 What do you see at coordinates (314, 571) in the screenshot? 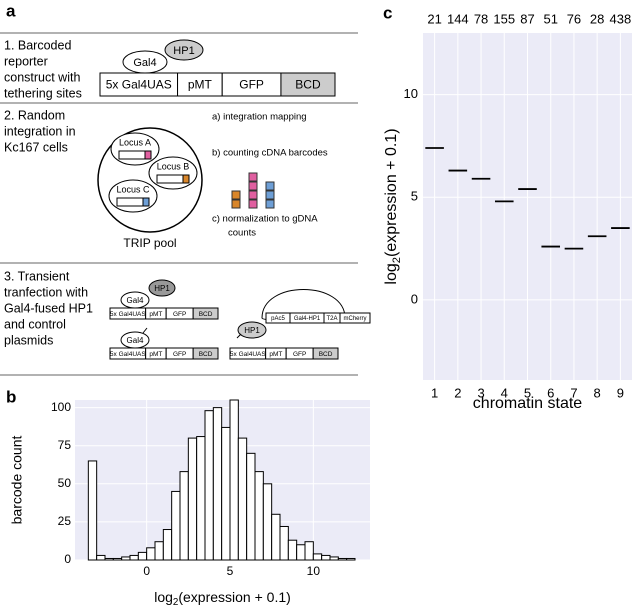
I see `x-tick-label: 10` at bounding box center [314, 571].